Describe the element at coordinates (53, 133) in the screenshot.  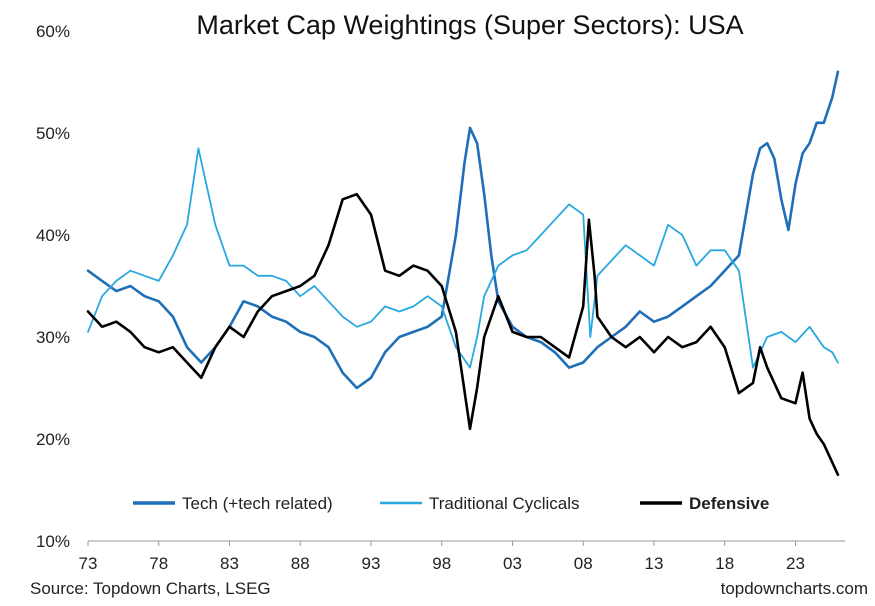
I see `y-tick-label: 50%` at that location.